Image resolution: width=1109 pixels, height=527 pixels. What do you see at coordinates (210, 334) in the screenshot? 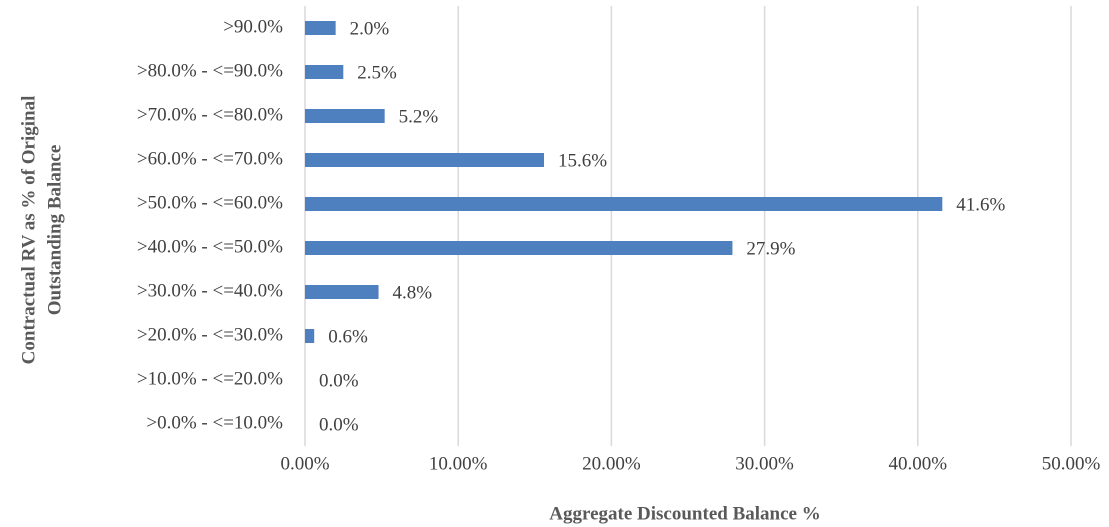
I see `y-tick-label: >20.0% - <=30.0%` at bounding box center [210, 334].